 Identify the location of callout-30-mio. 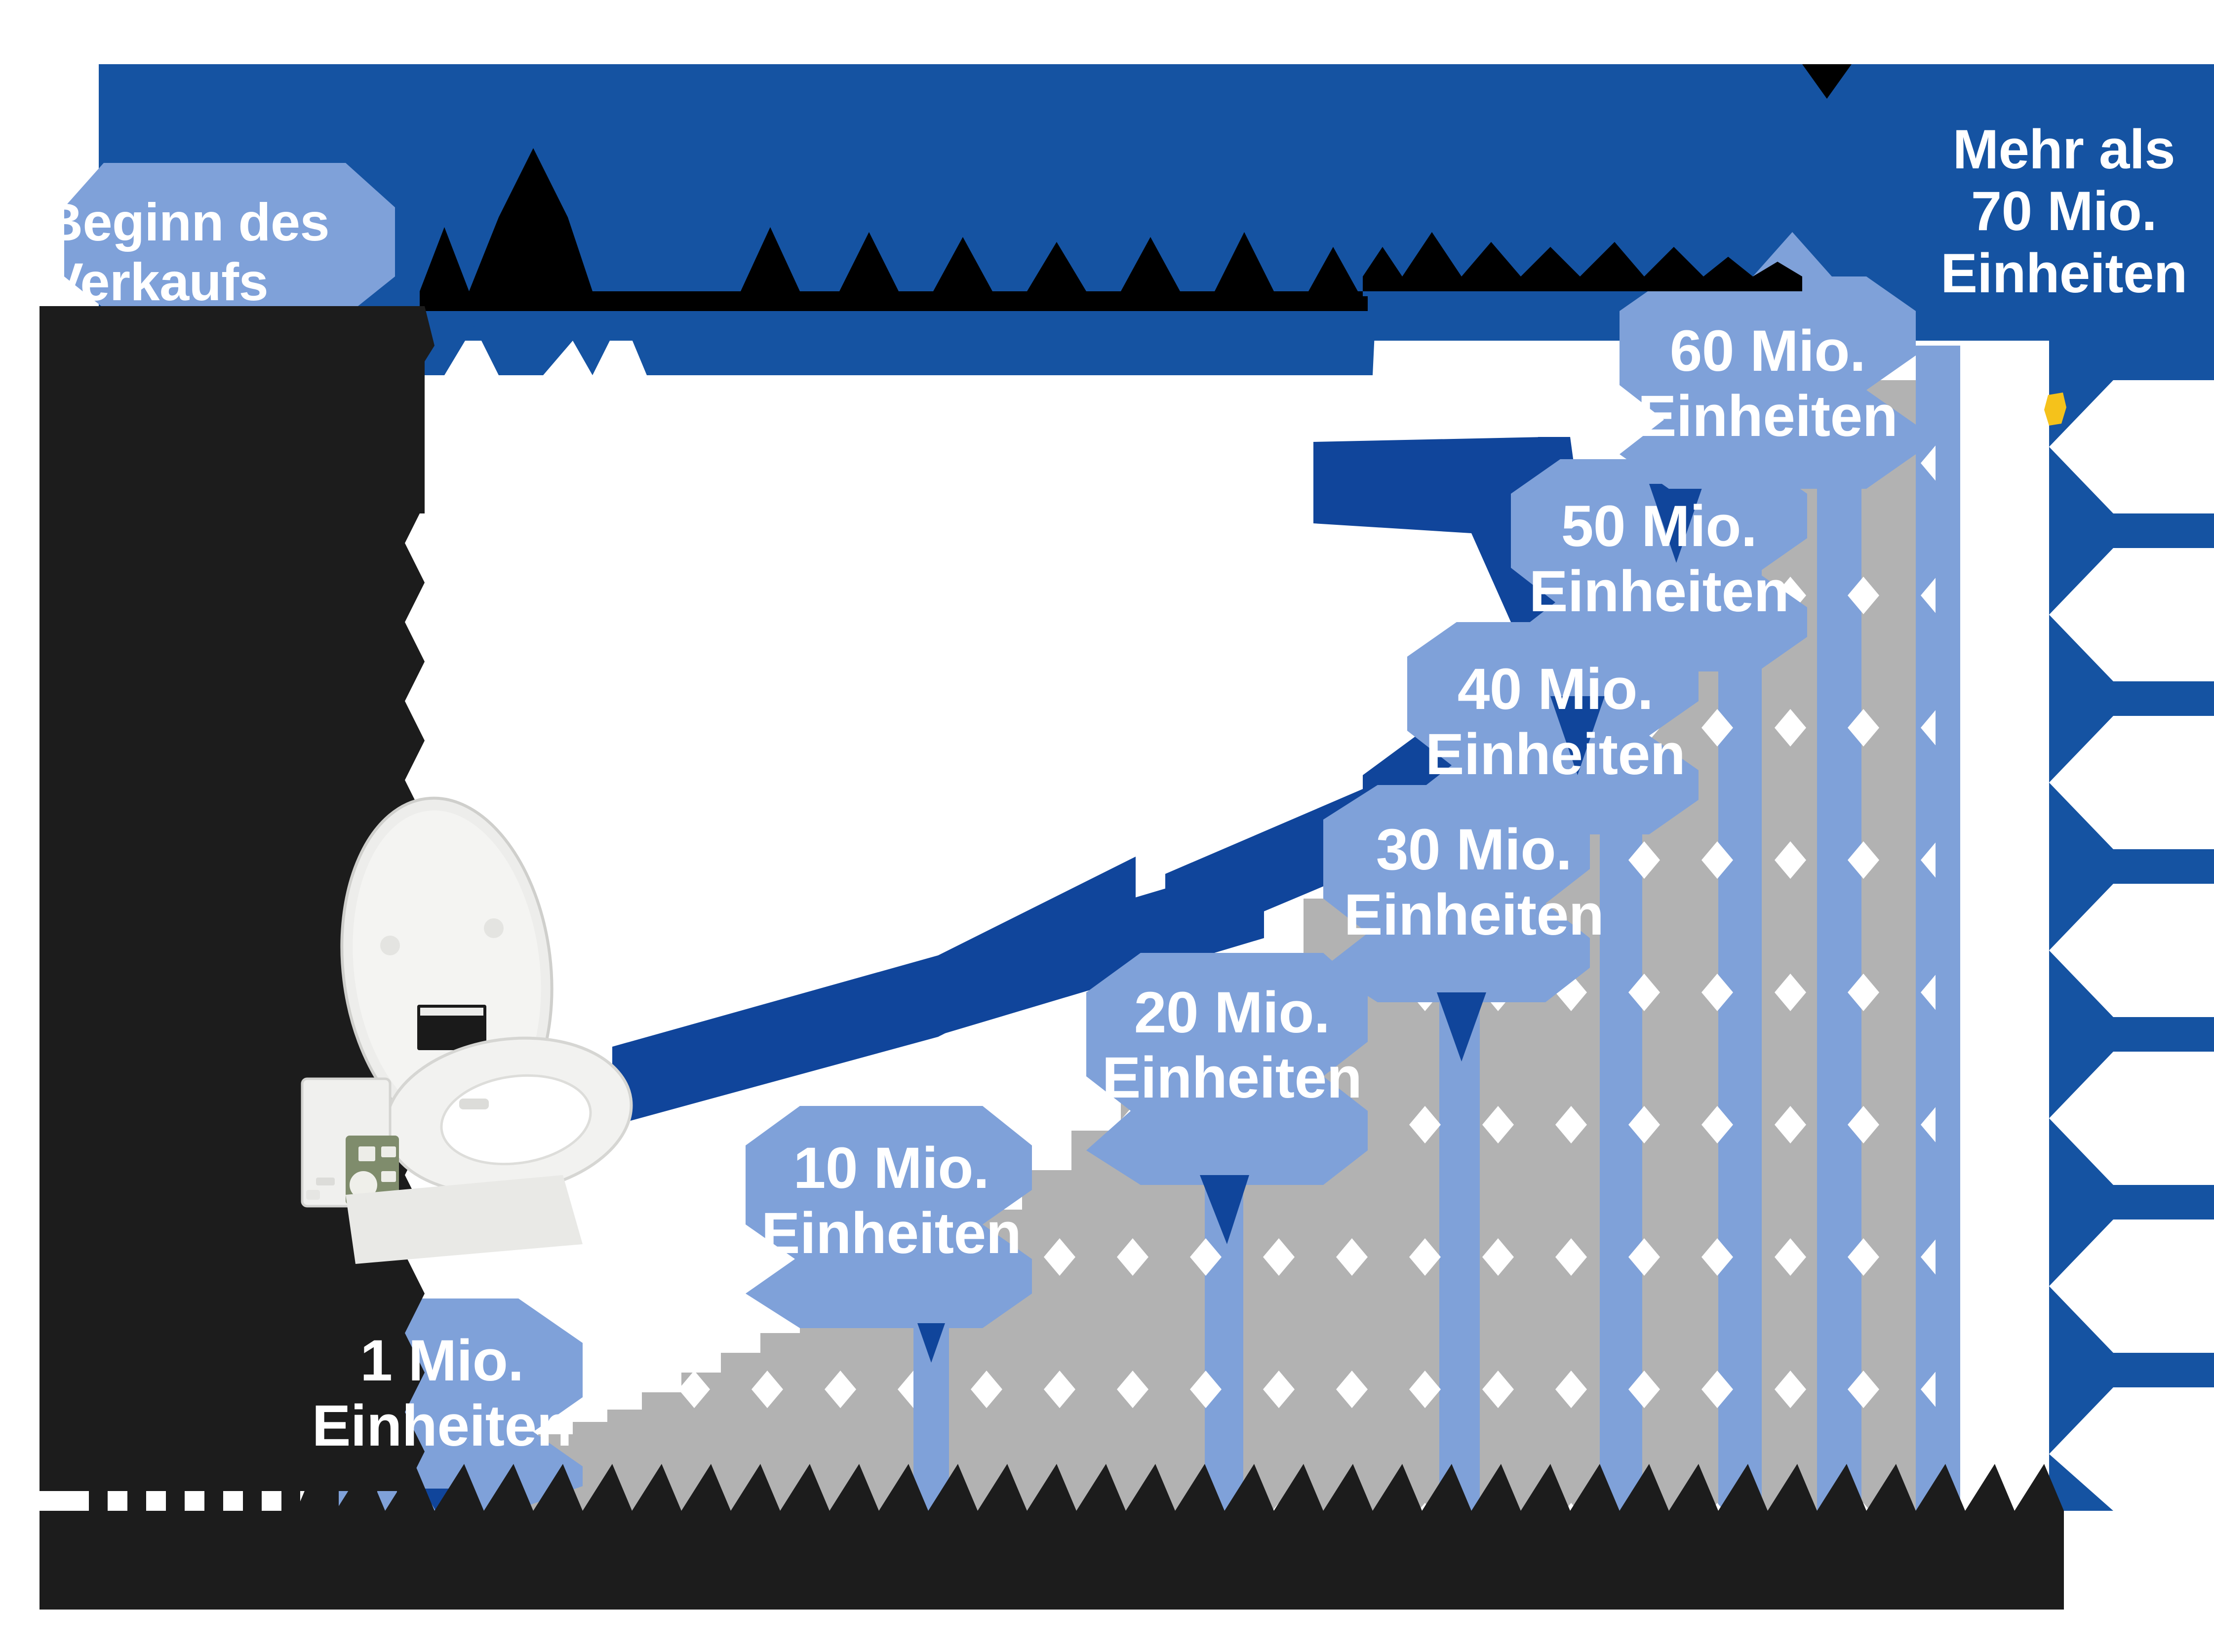
(1456, 923).